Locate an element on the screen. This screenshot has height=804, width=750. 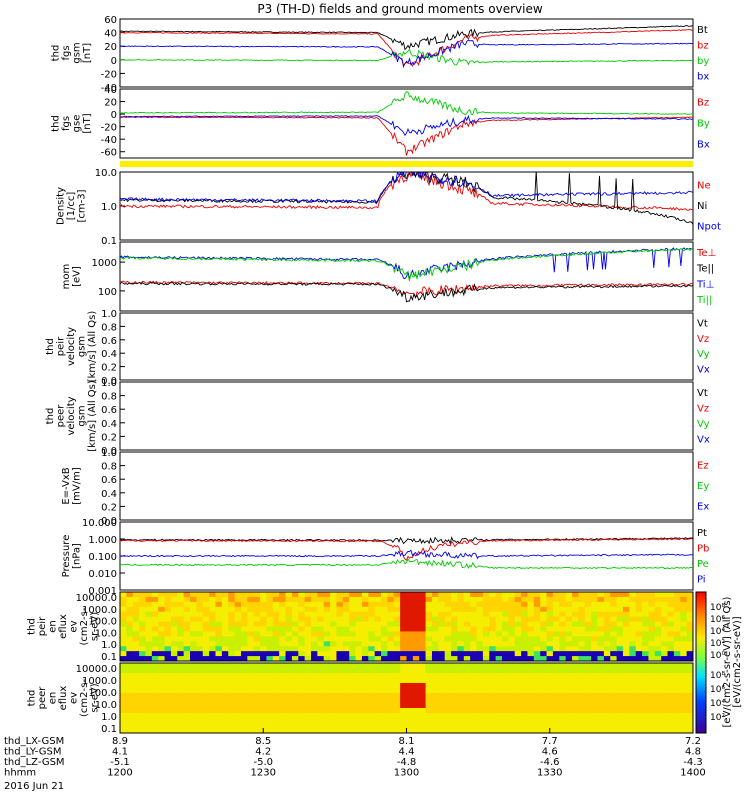
y-tick-label: 20 is located at coordinates (110, 103).